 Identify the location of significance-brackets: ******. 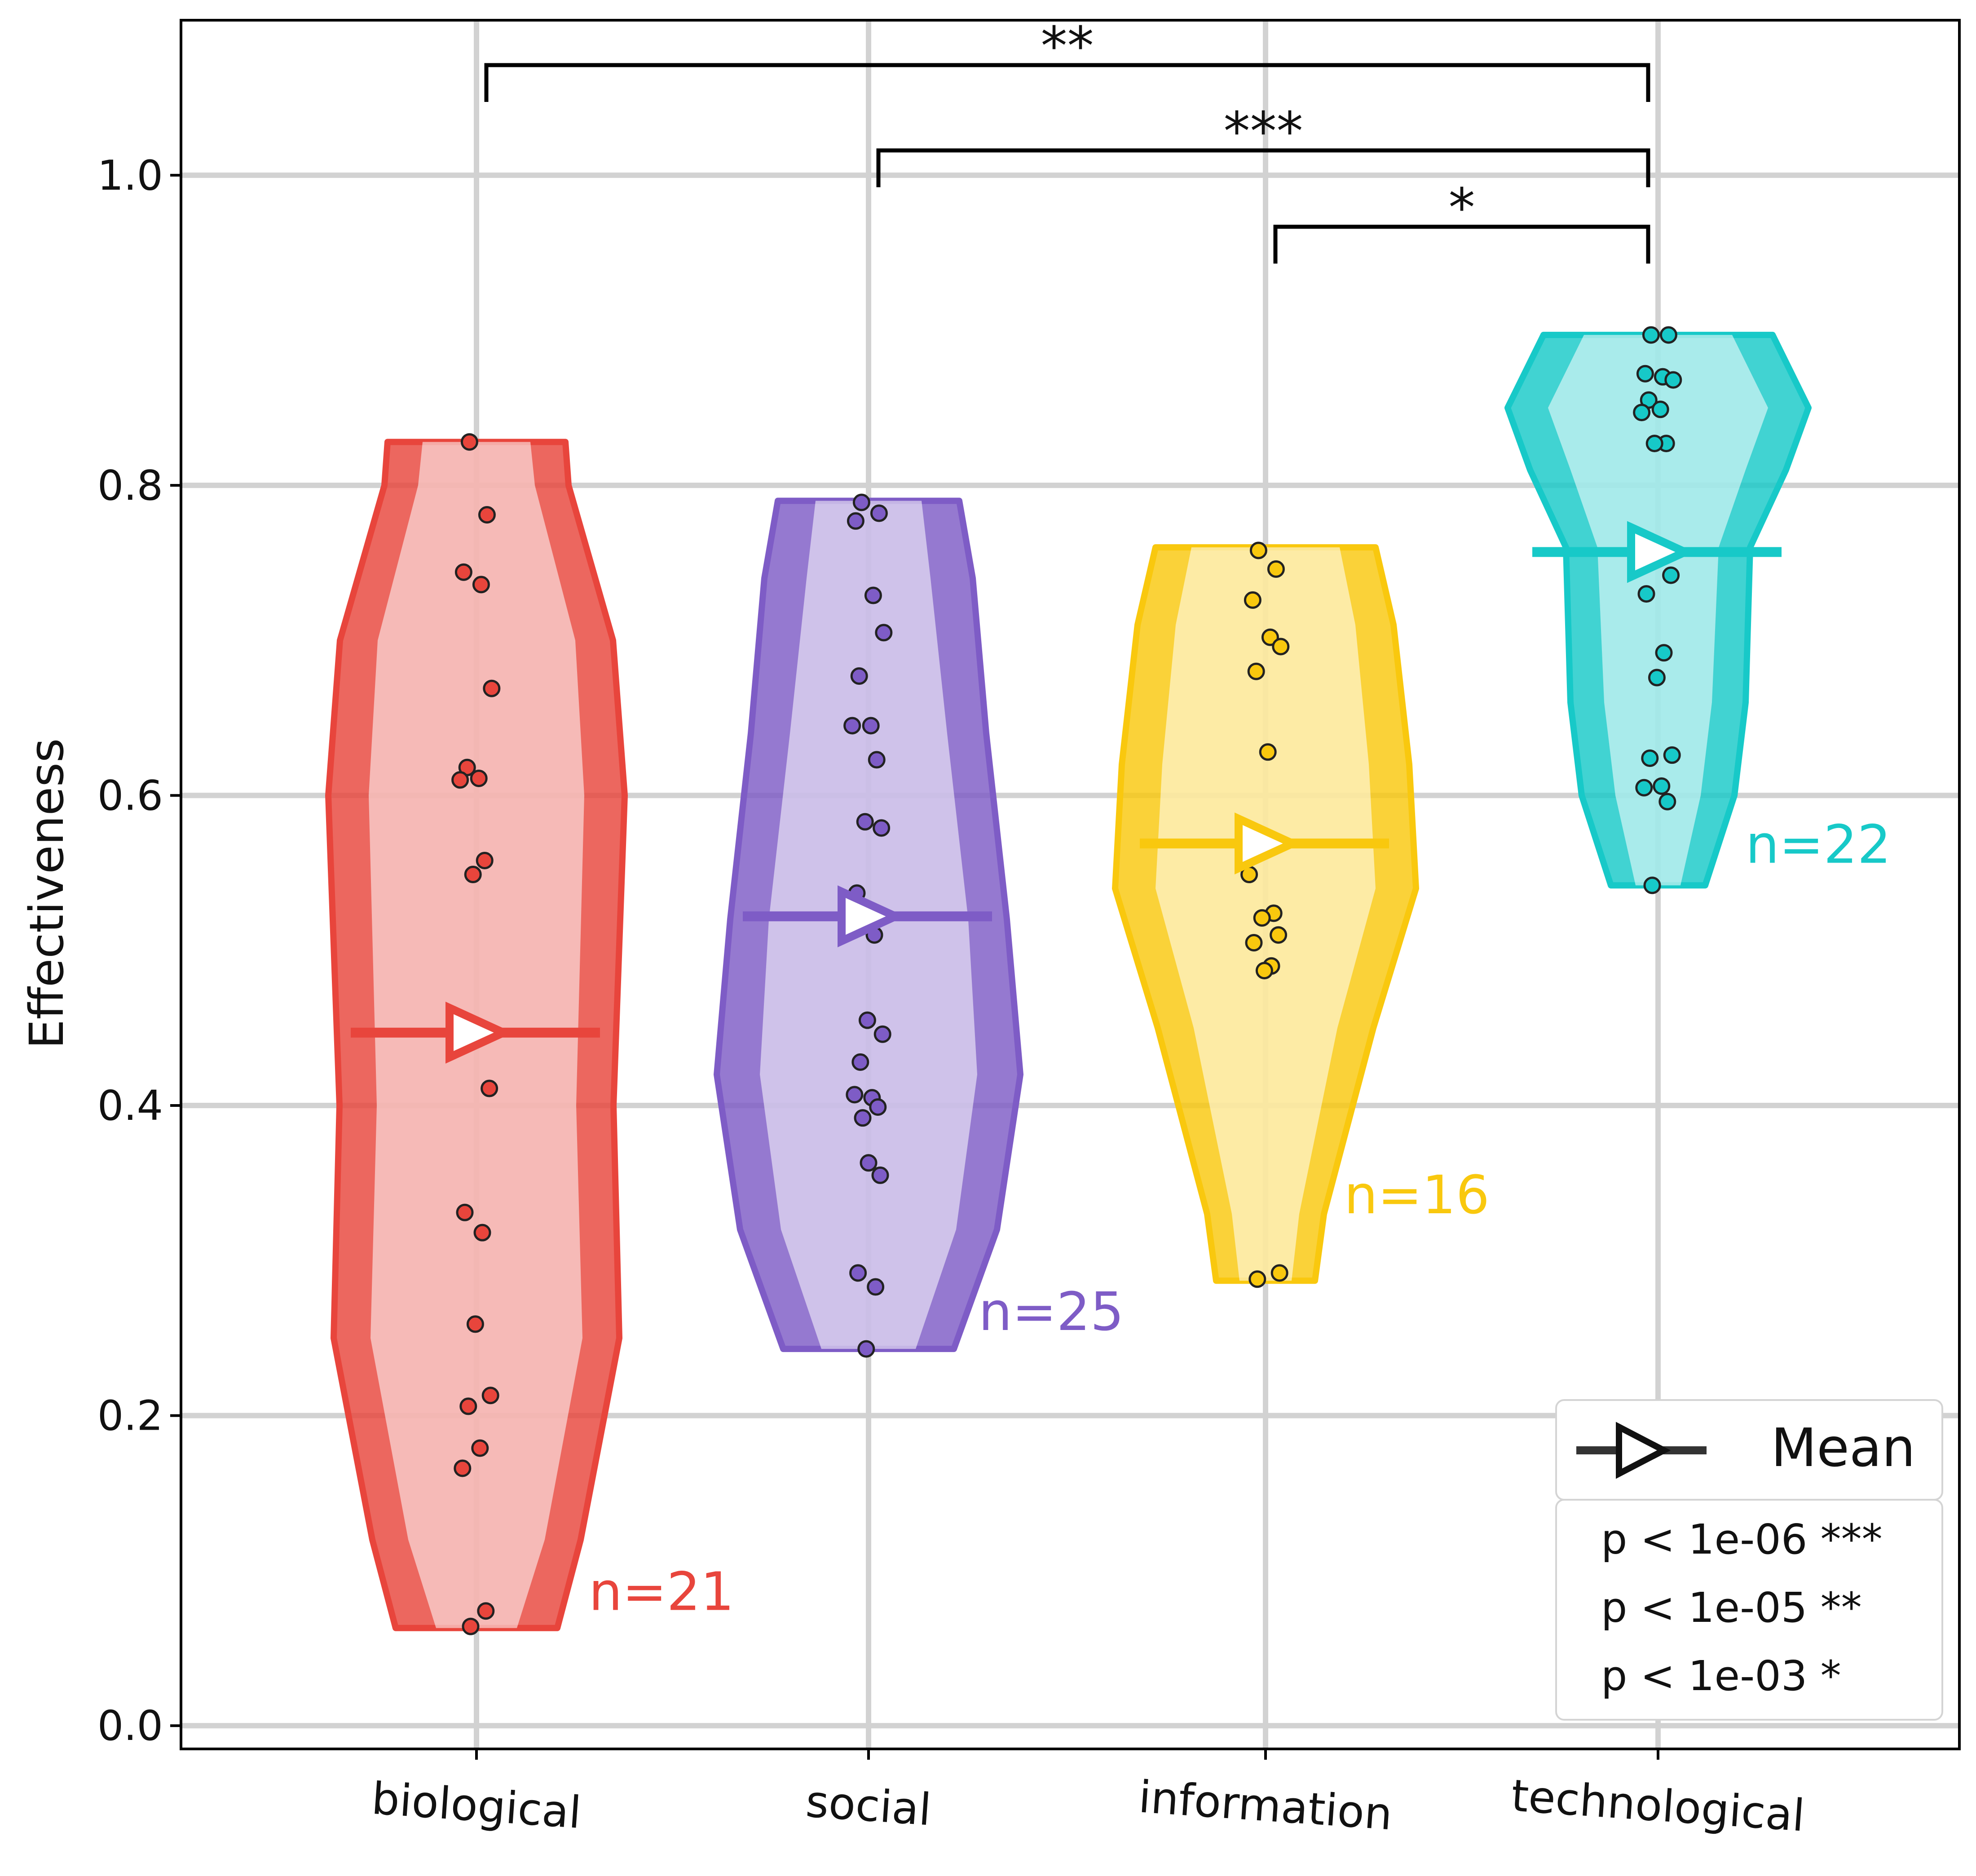
(1067, 139).